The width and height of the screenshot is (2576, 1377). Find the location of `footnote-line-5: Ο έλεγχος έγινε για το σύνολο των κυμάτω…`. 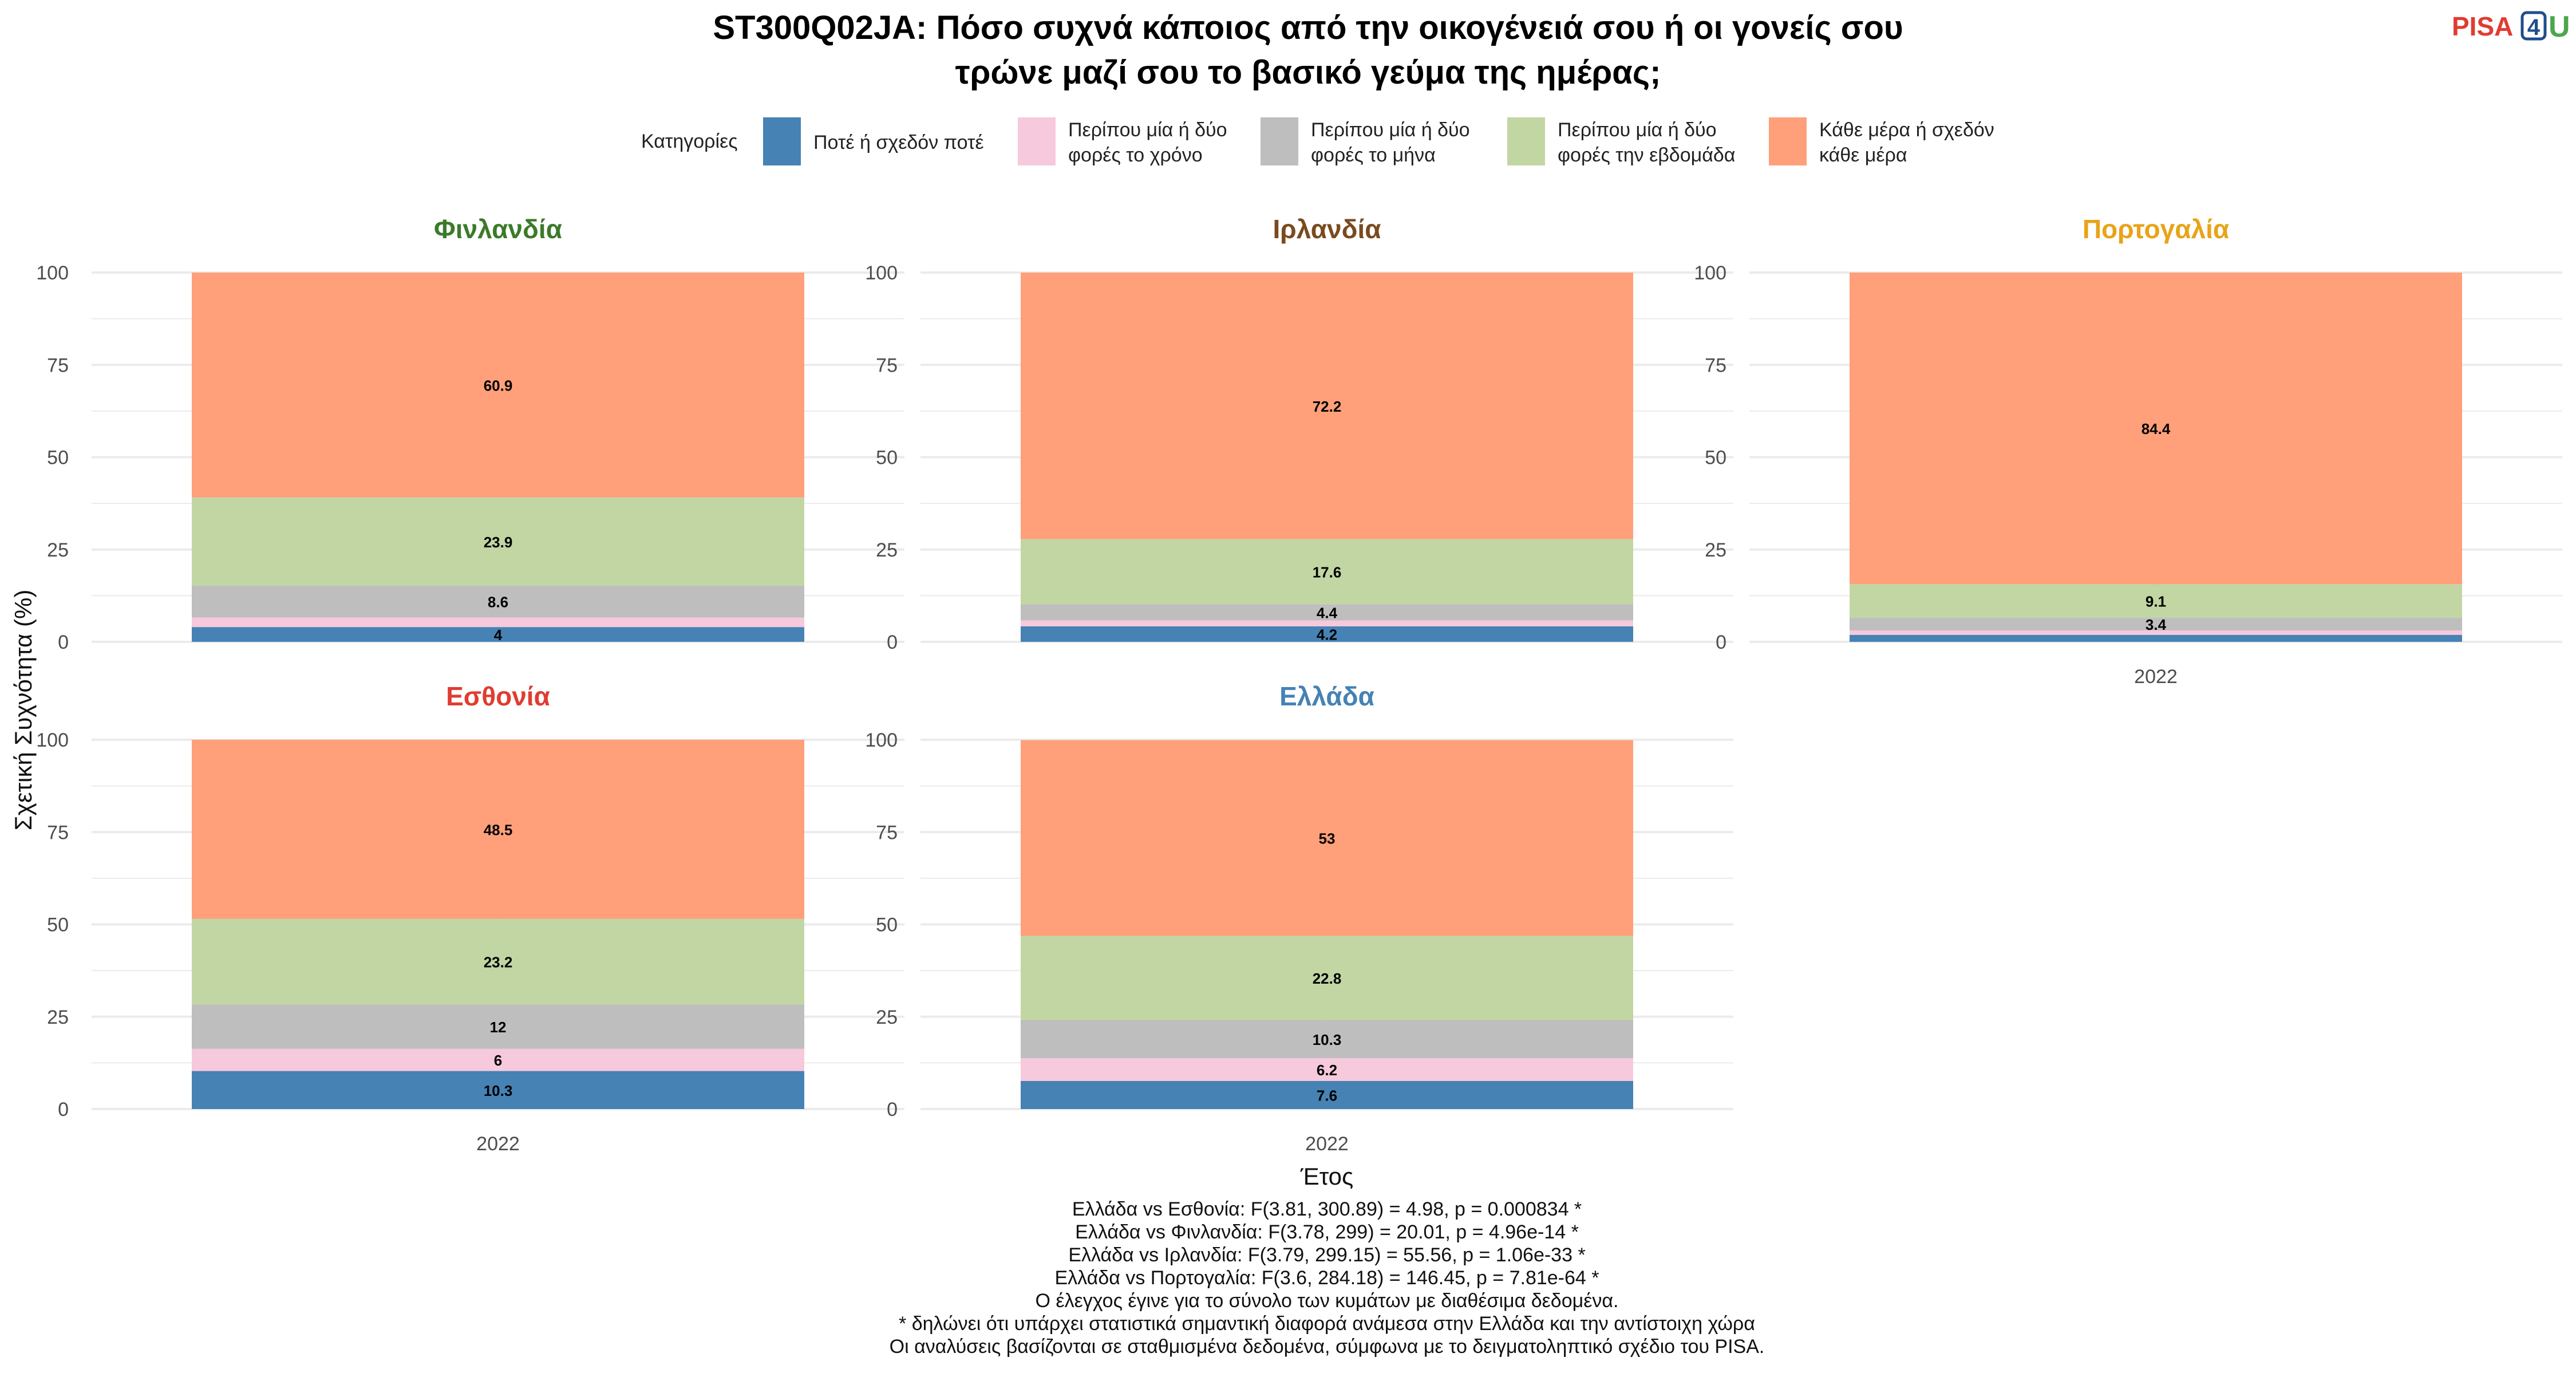

footnote-line-5: Ο έλεγχος έγινε για το σύνολο των κυμάτω… is located at coordinates (1327, 1301).